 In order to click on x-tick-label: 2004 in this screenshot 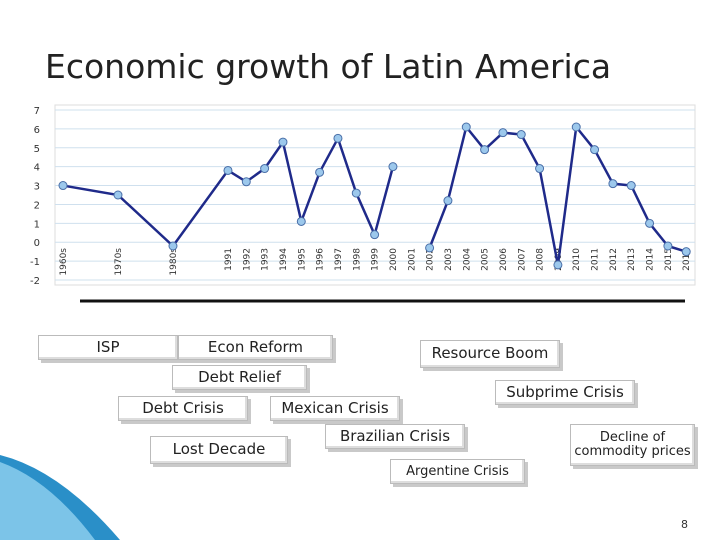, I will do `click(467, 259)`.